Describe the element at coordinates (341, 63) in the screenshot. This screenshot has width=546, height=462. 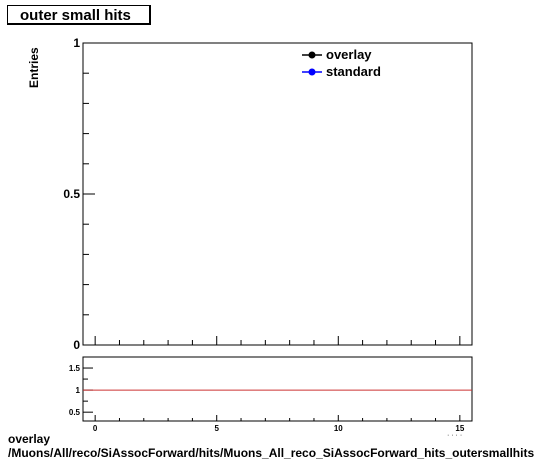
I see `legend: overlay standard` at that location.